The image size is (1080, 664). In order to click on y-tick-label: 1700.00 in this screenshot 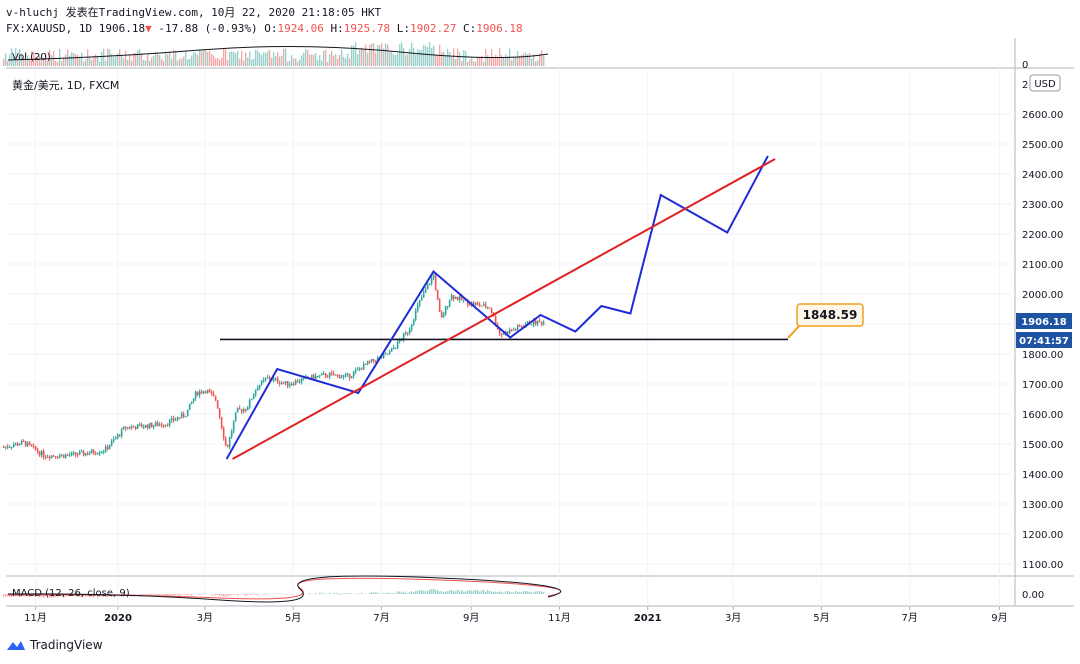, I will do `click(1042, 385)`.